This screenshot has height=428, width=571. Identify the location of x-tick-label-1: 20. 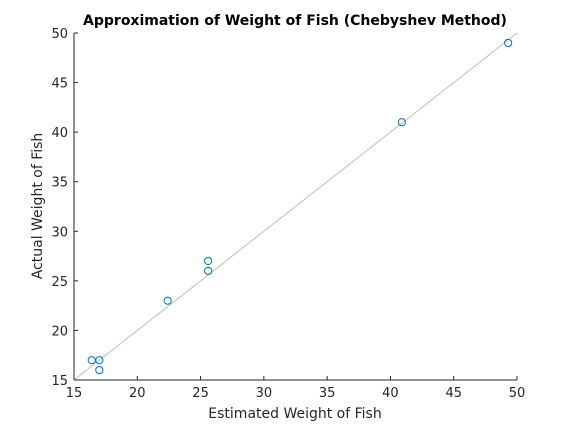
(137, 393).